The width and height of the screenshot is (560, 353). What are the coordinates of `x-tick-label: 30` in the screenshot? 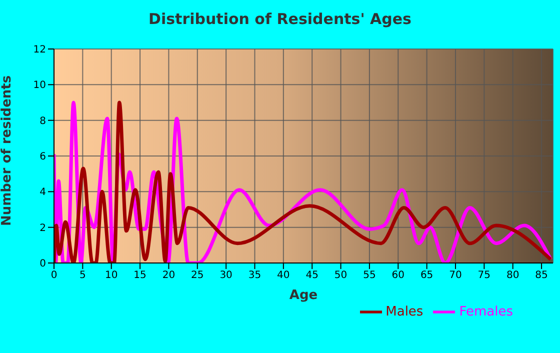 It's located at (226, 276).